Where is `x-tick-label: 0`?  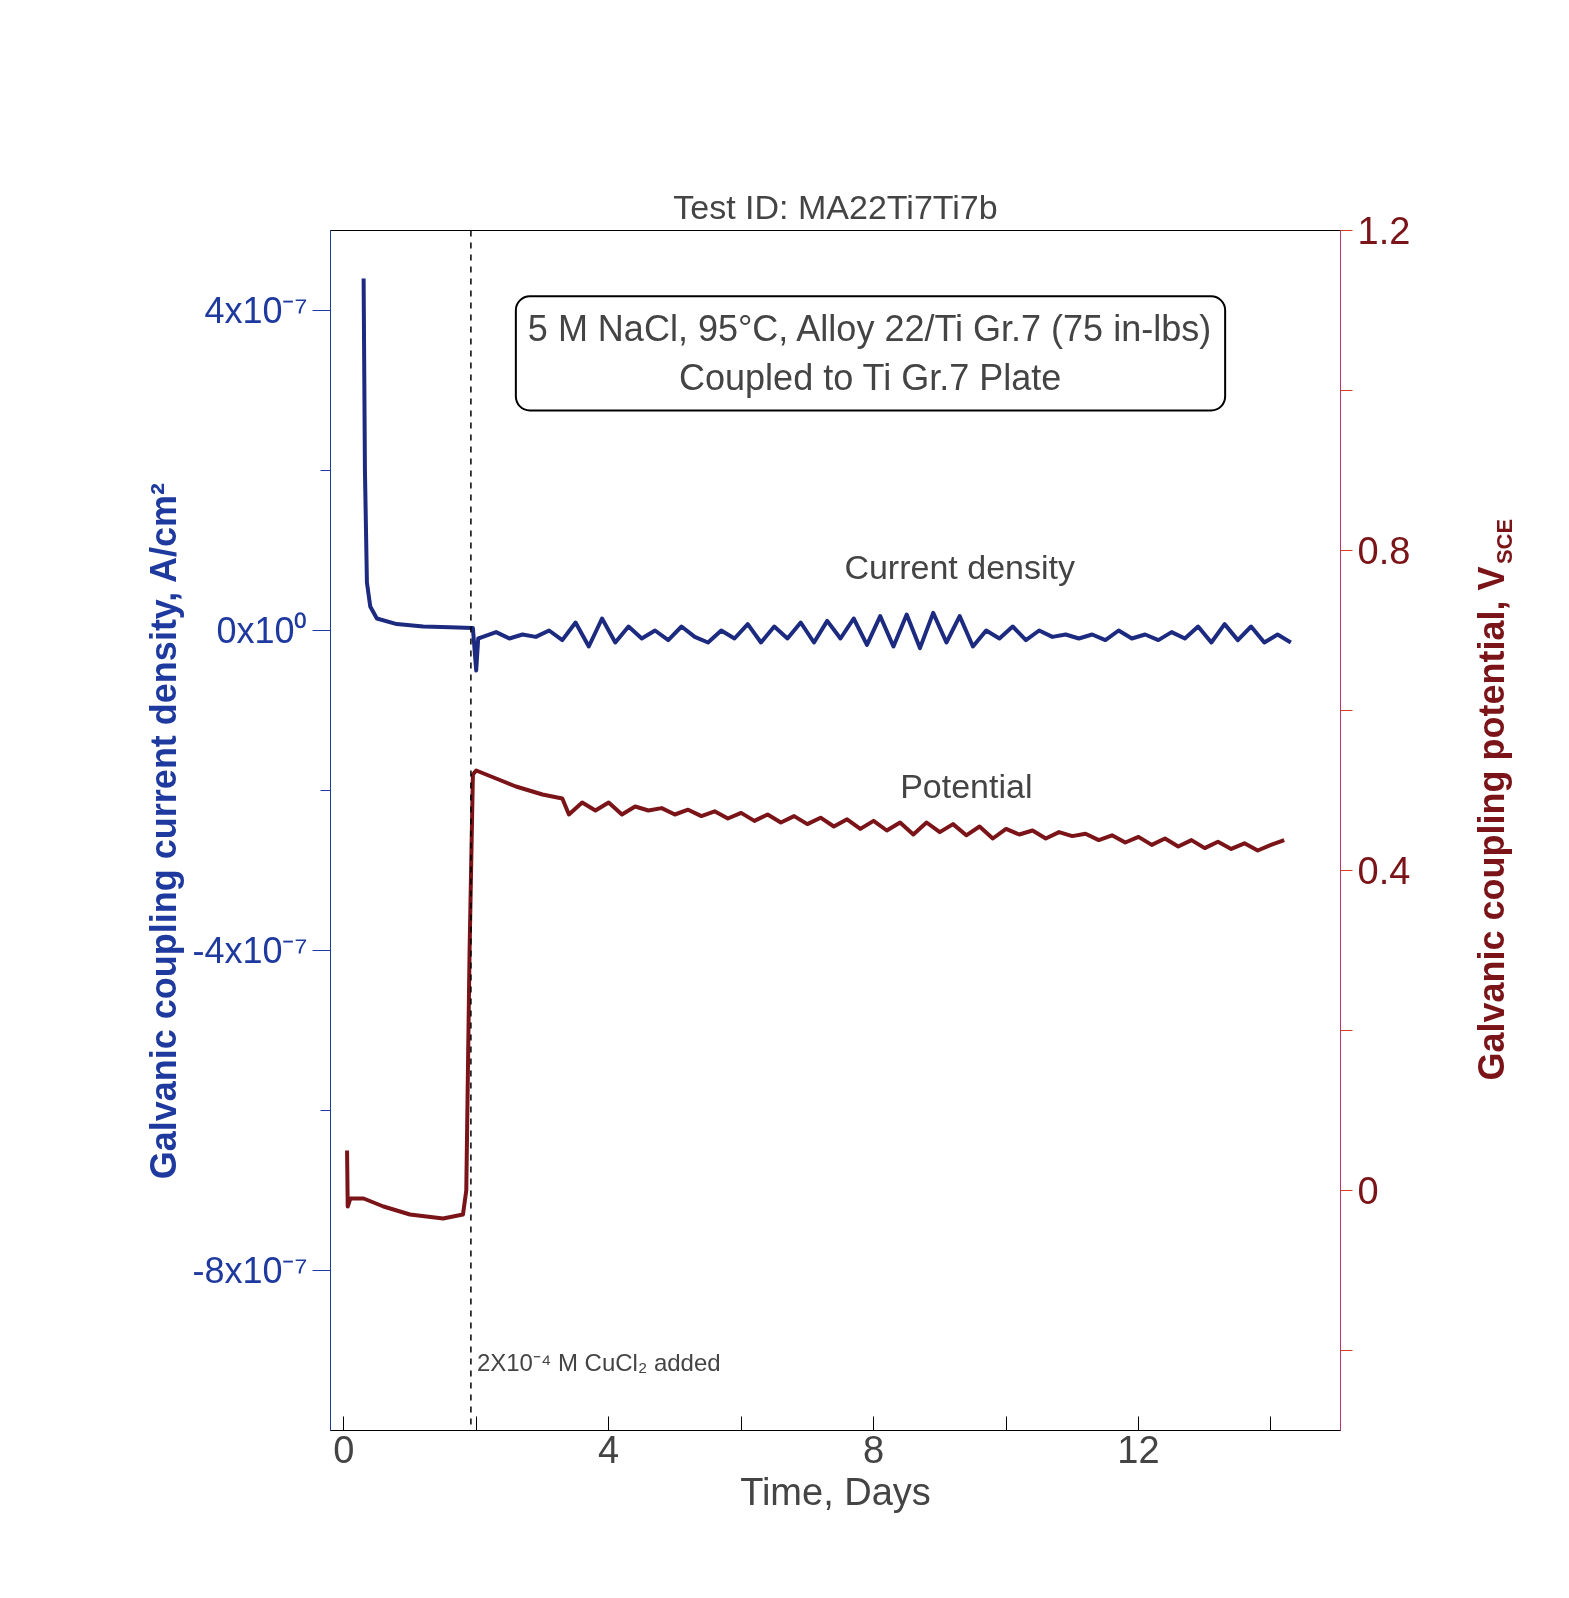
x-tick-label: 0 is located at coordinates (344, 1449).